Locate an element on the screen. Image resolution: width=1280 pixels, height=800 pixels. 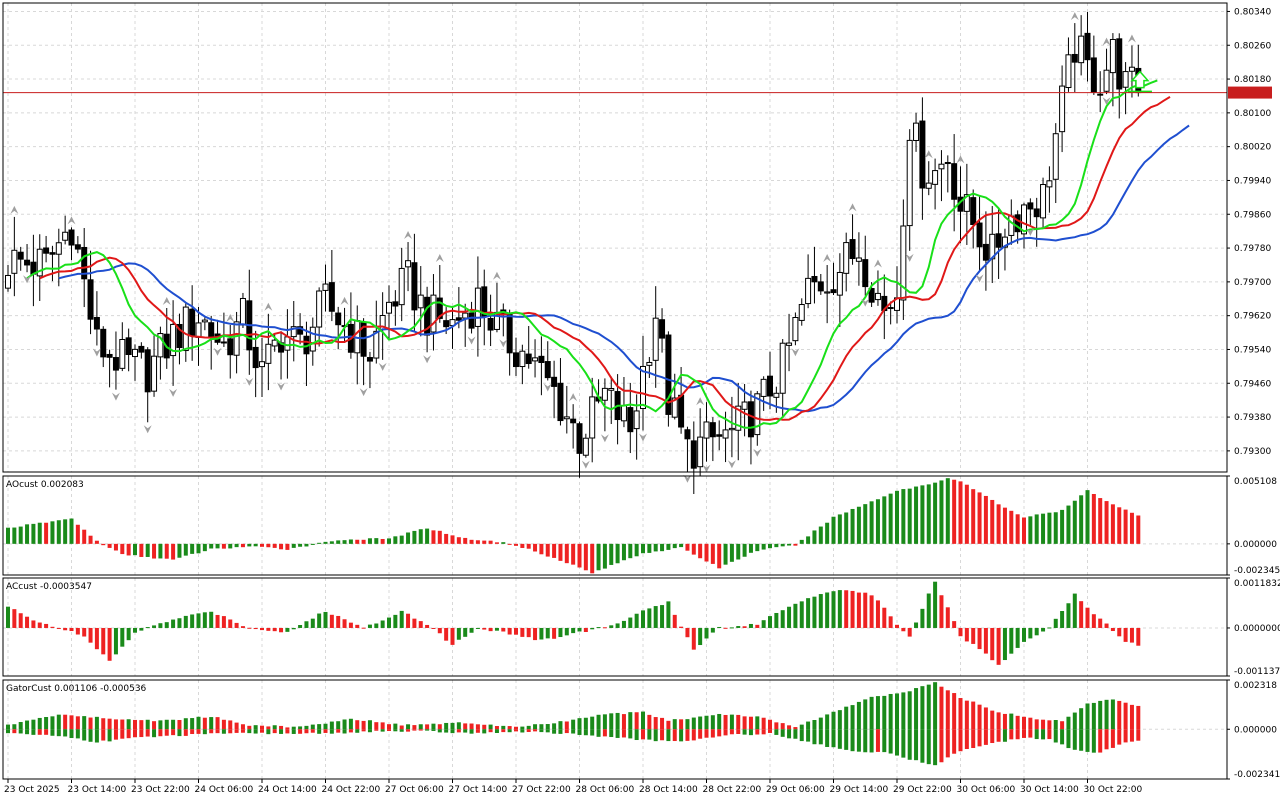
price-axis-label: 0.79780 is located at coordinates (1252, 249).